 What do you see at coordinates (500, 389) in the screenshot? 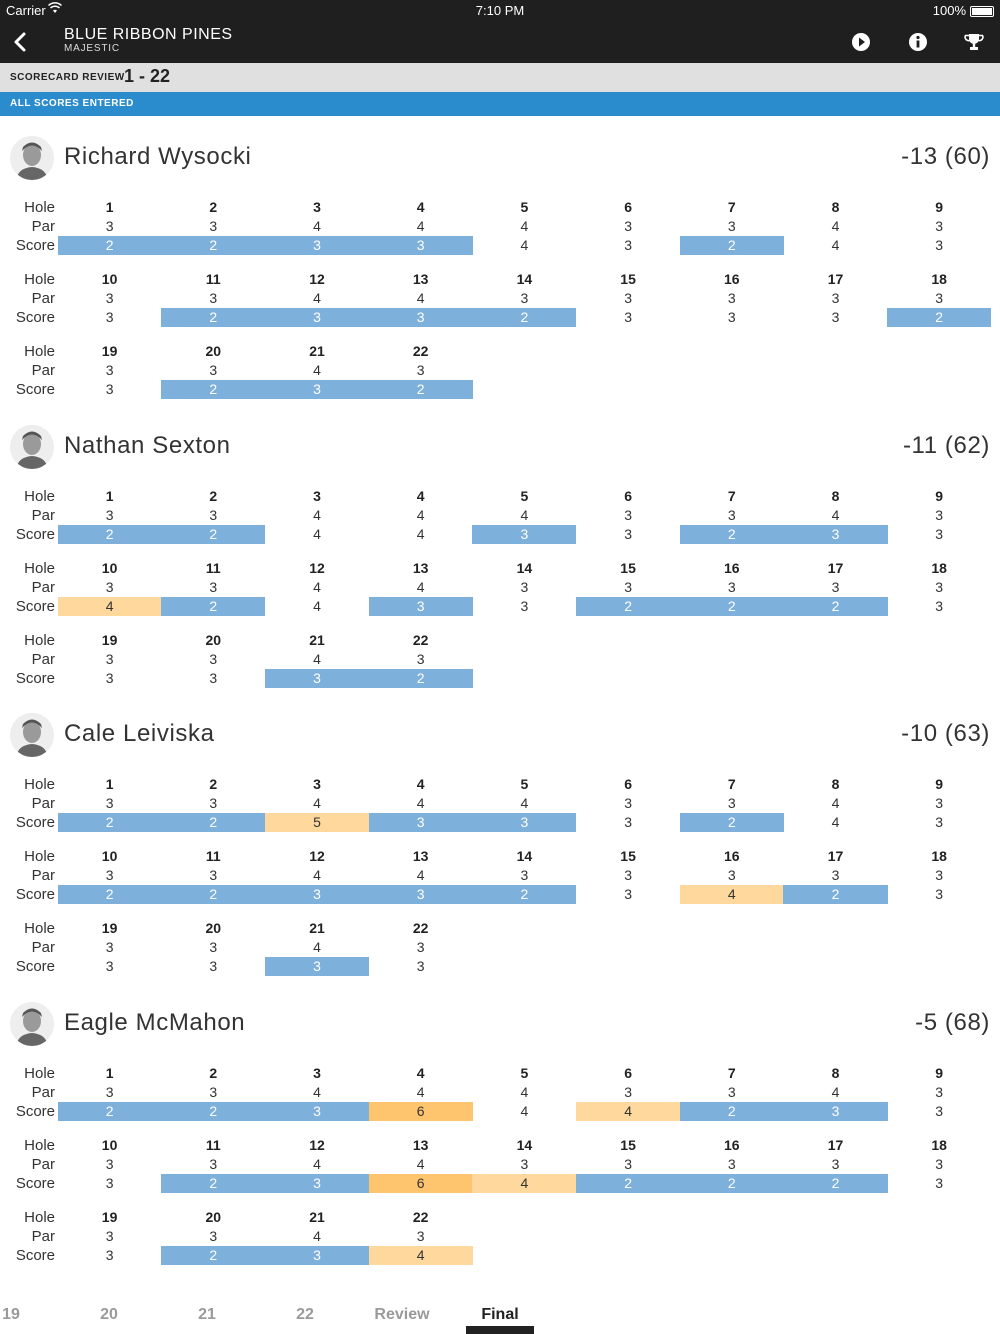
I see `score-row: Score 3 2 3 2` at bounding box center [500, 389].